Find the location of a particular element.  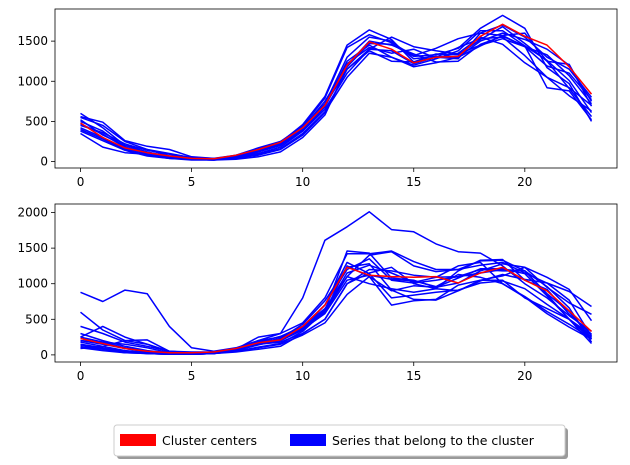

top-x-ticks: 0 5 10 15 20 is located at coordinates (304, 178).